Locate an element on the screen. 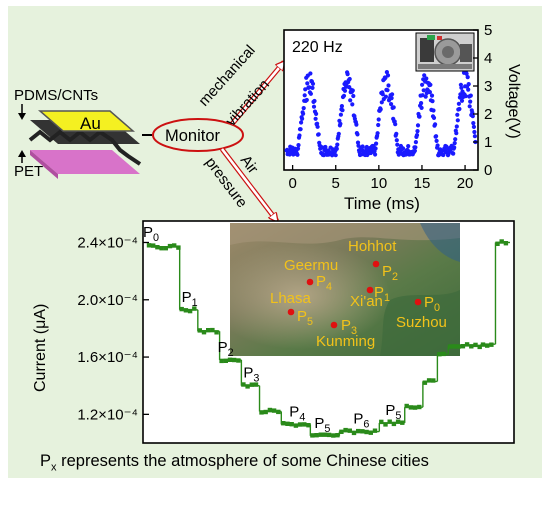 This screenshot has width=550, height=513. voltage-data-points is located at coordinates (381, 114).